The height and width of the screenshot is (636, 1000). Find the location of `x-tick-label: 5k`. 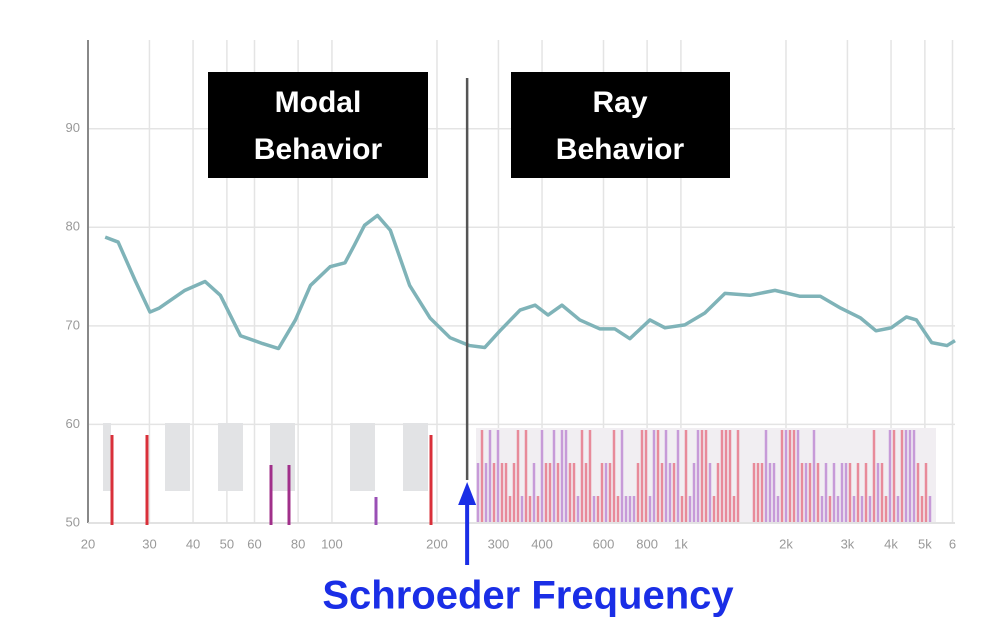

x-tick-label: 5k is located at coordinates (925, 543).